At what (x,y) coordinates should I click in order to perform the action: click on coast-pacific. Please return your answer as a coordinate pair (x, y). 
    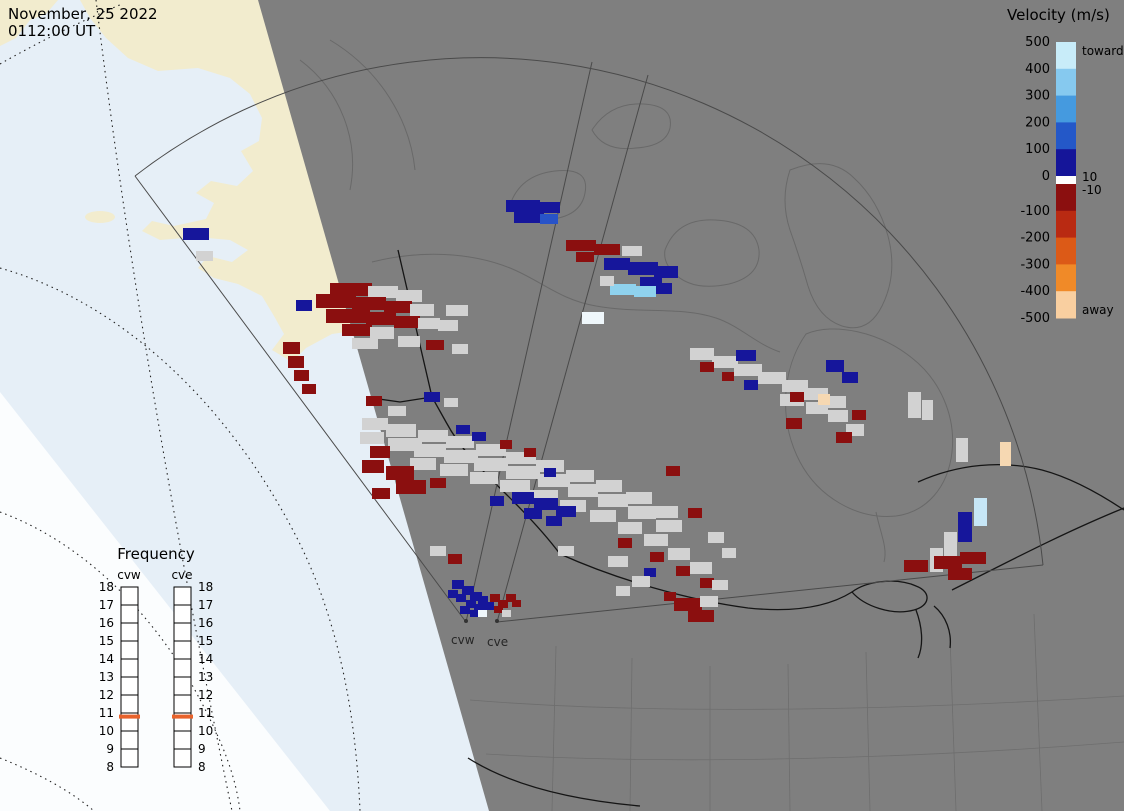
    Looking at the image, I should click on (554, 782).